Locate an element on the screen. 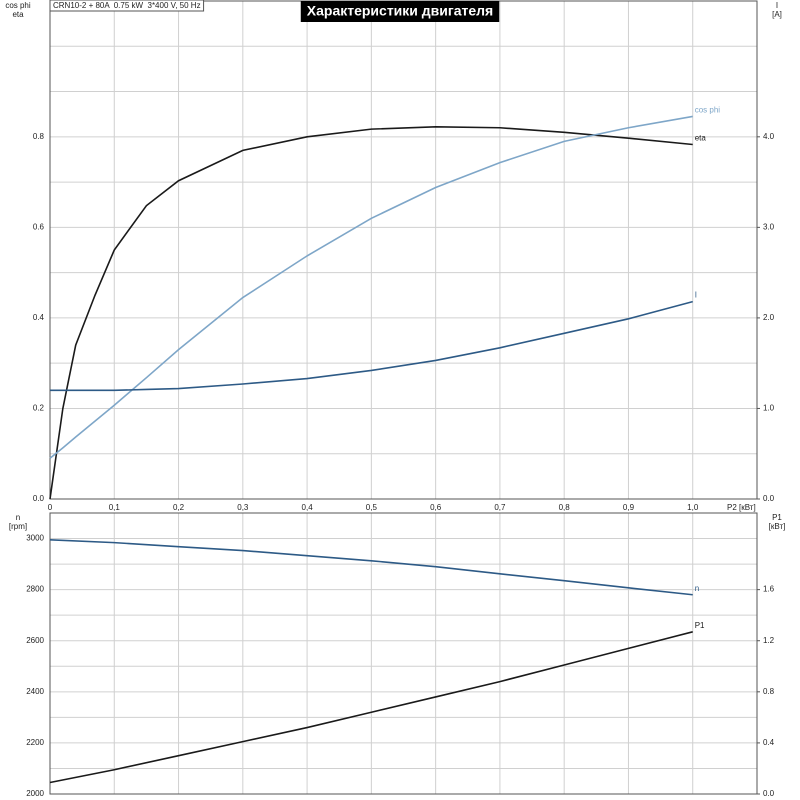 The width and height of the screenshot is (800, 800). y-tick-label: 2200 is located at coordinates (35, 742).